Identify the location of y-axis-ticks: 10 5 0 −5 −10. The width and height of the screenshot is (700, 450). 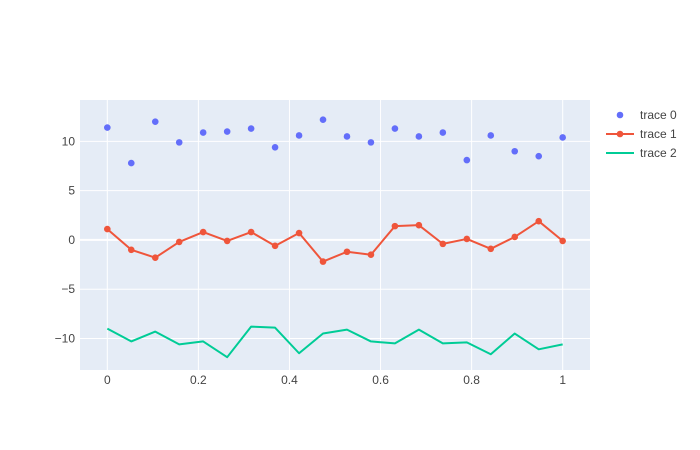
(65, 239).